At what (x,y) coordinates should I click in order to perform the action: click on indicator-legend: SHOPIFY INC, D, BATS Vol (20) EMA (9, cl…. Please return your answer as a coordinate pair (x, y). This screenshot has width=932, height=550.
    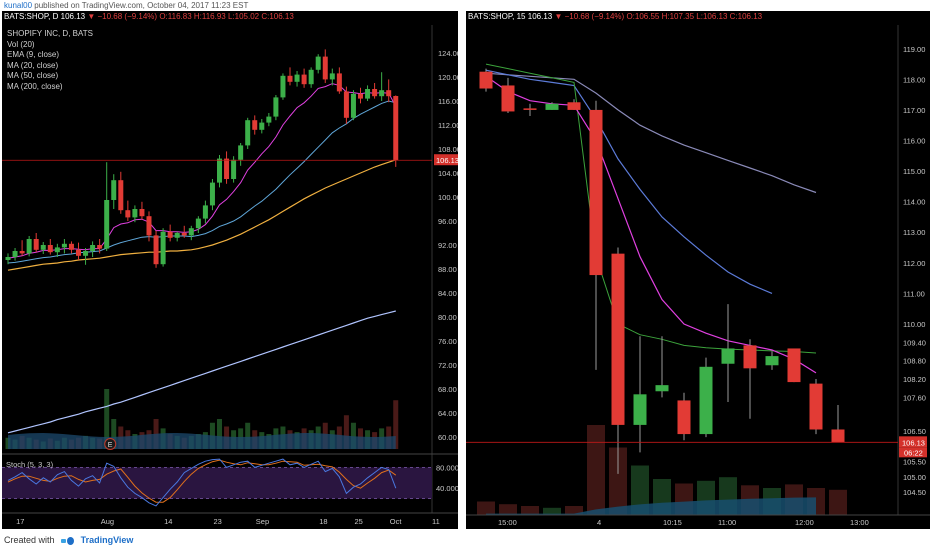
    Looking at the image, I should click on (50, 61).